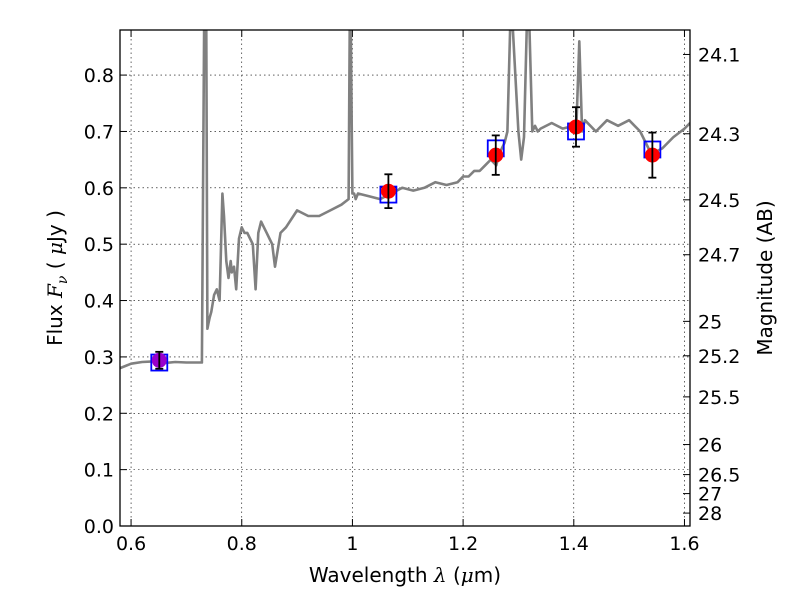  What do you see at coordinates (99, 76) in the screenshot?
I see `y-tick-label: 0.8` at bounding box center [99, 76].